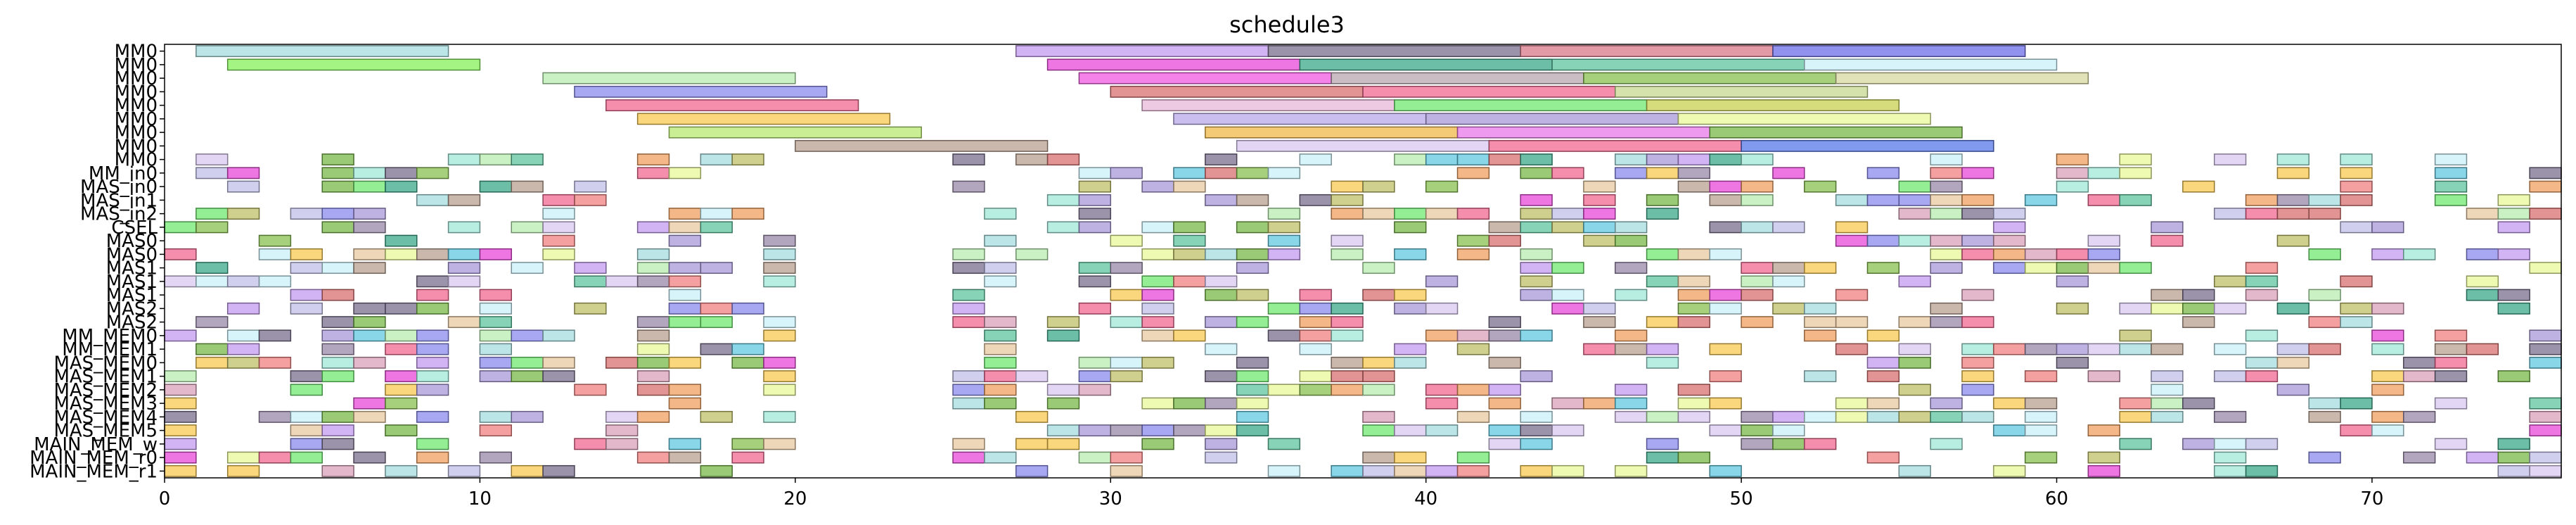 The height and width of the screenshot is (525, 2576). What do you see at coordinates (1287, 24) in the screenshot?
I see `chart-title: schedule3` at bounding box center [1287, 24].